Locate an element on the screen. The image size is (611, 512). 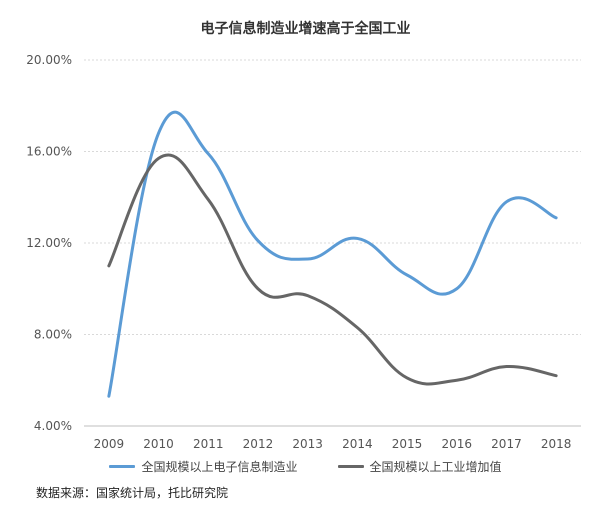
legend-label-industry: 全国规模以上工业增加值 is located at coordinates (435, 467).